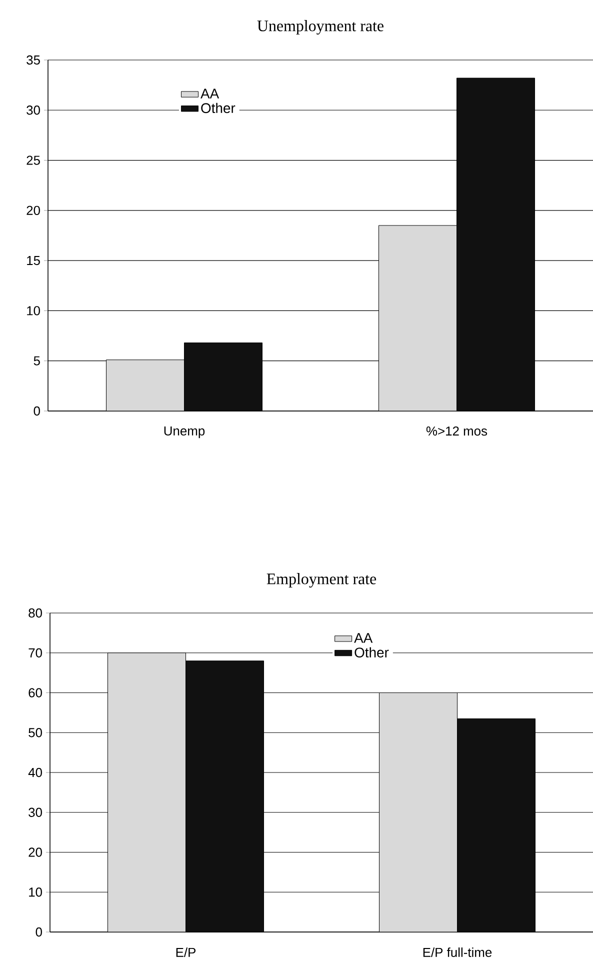 The image size is (593, 980). I want to click on y-tick-label: 35, so click(33, 60).